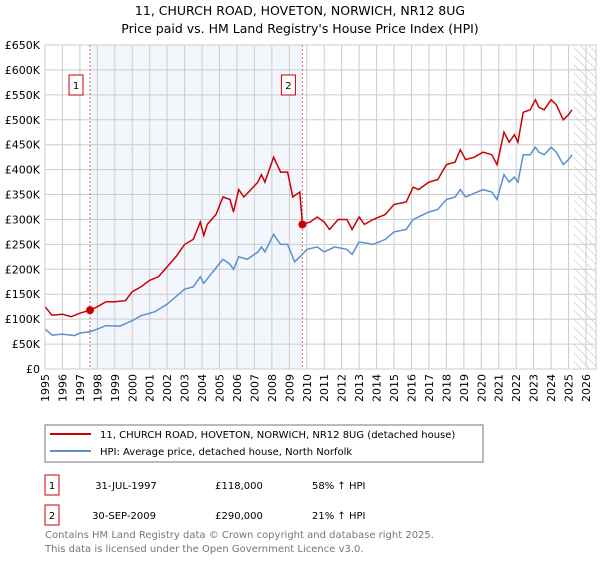  I want to click on legend-box, so click(264, 443).